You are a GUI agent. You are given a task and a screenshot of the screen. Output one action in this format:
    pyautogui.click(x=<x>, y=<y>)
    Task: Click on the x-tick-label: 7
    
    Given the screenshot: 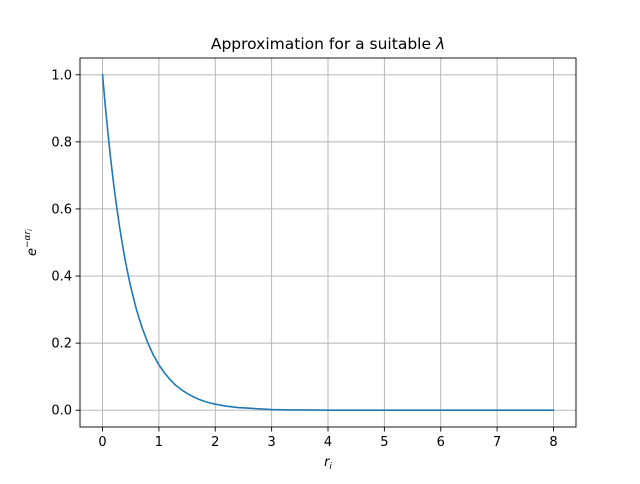 What is the action you would take?
    pyautogui.click(x=497, y=442)
    